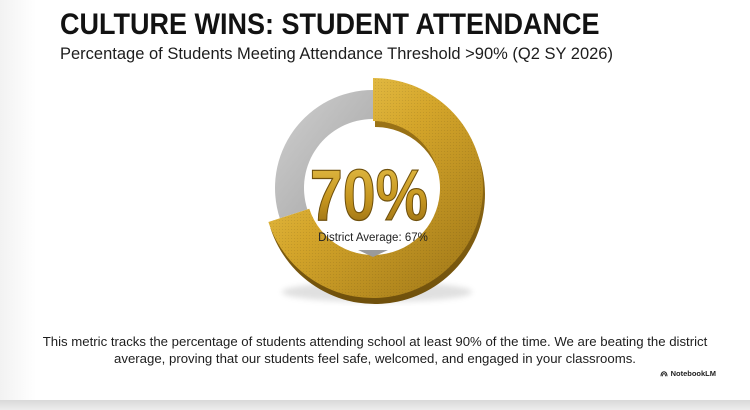  What do you see at coordinates (330, 24) in the screenshot?
I see `slide-title: CULTURE WINS: STUDENT ATTENDANCE` at bounding box center [330, 24].